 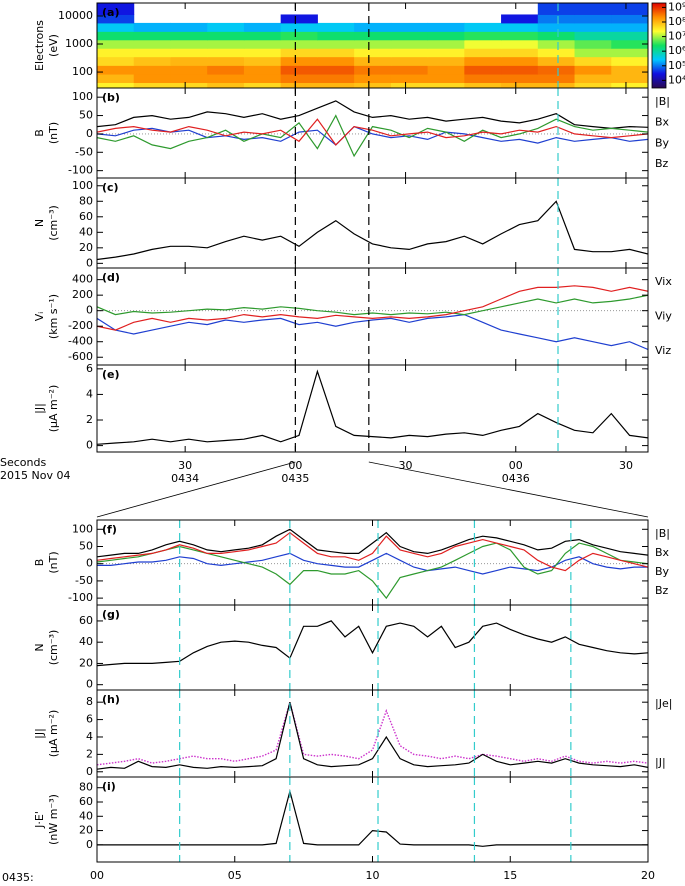 I want to click on colorbar-label: 10⁸, so click(x=676, y=21).